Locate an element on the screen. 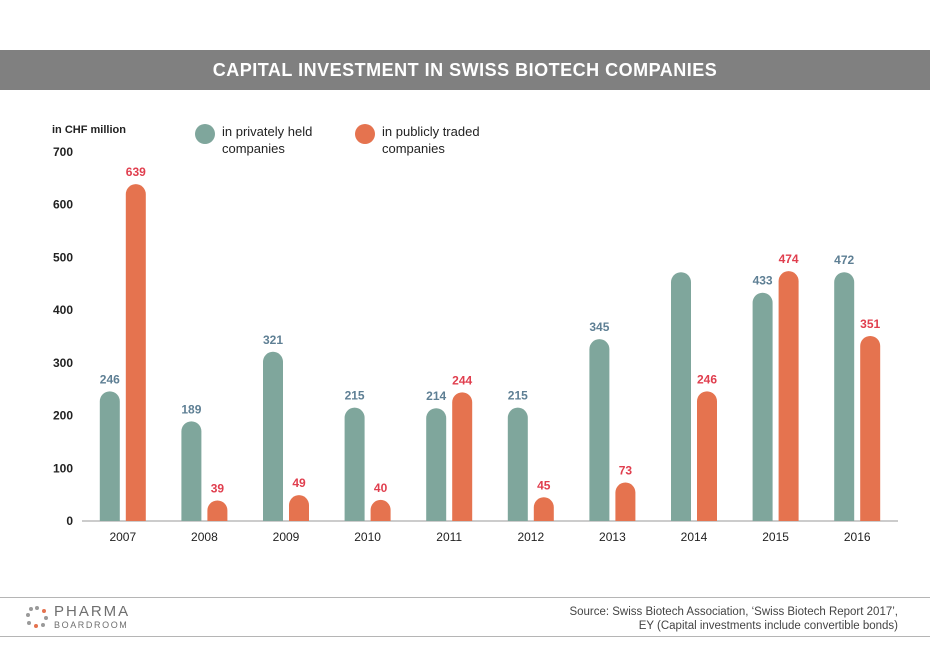 The image size is (930, 671). x-tick-label: 2012 is located at coordinates (530, 537).